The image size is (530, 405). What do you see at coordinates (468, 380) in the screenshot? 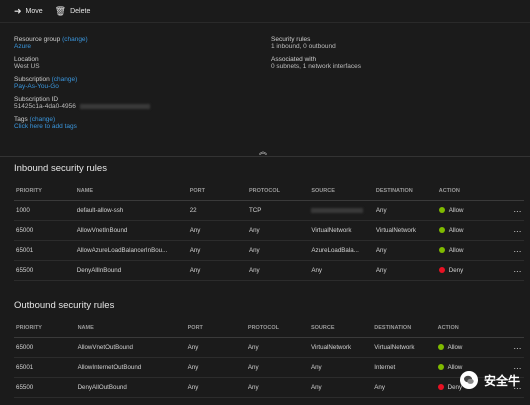
I see `wechat-icon` at bounding box center [468, 380].